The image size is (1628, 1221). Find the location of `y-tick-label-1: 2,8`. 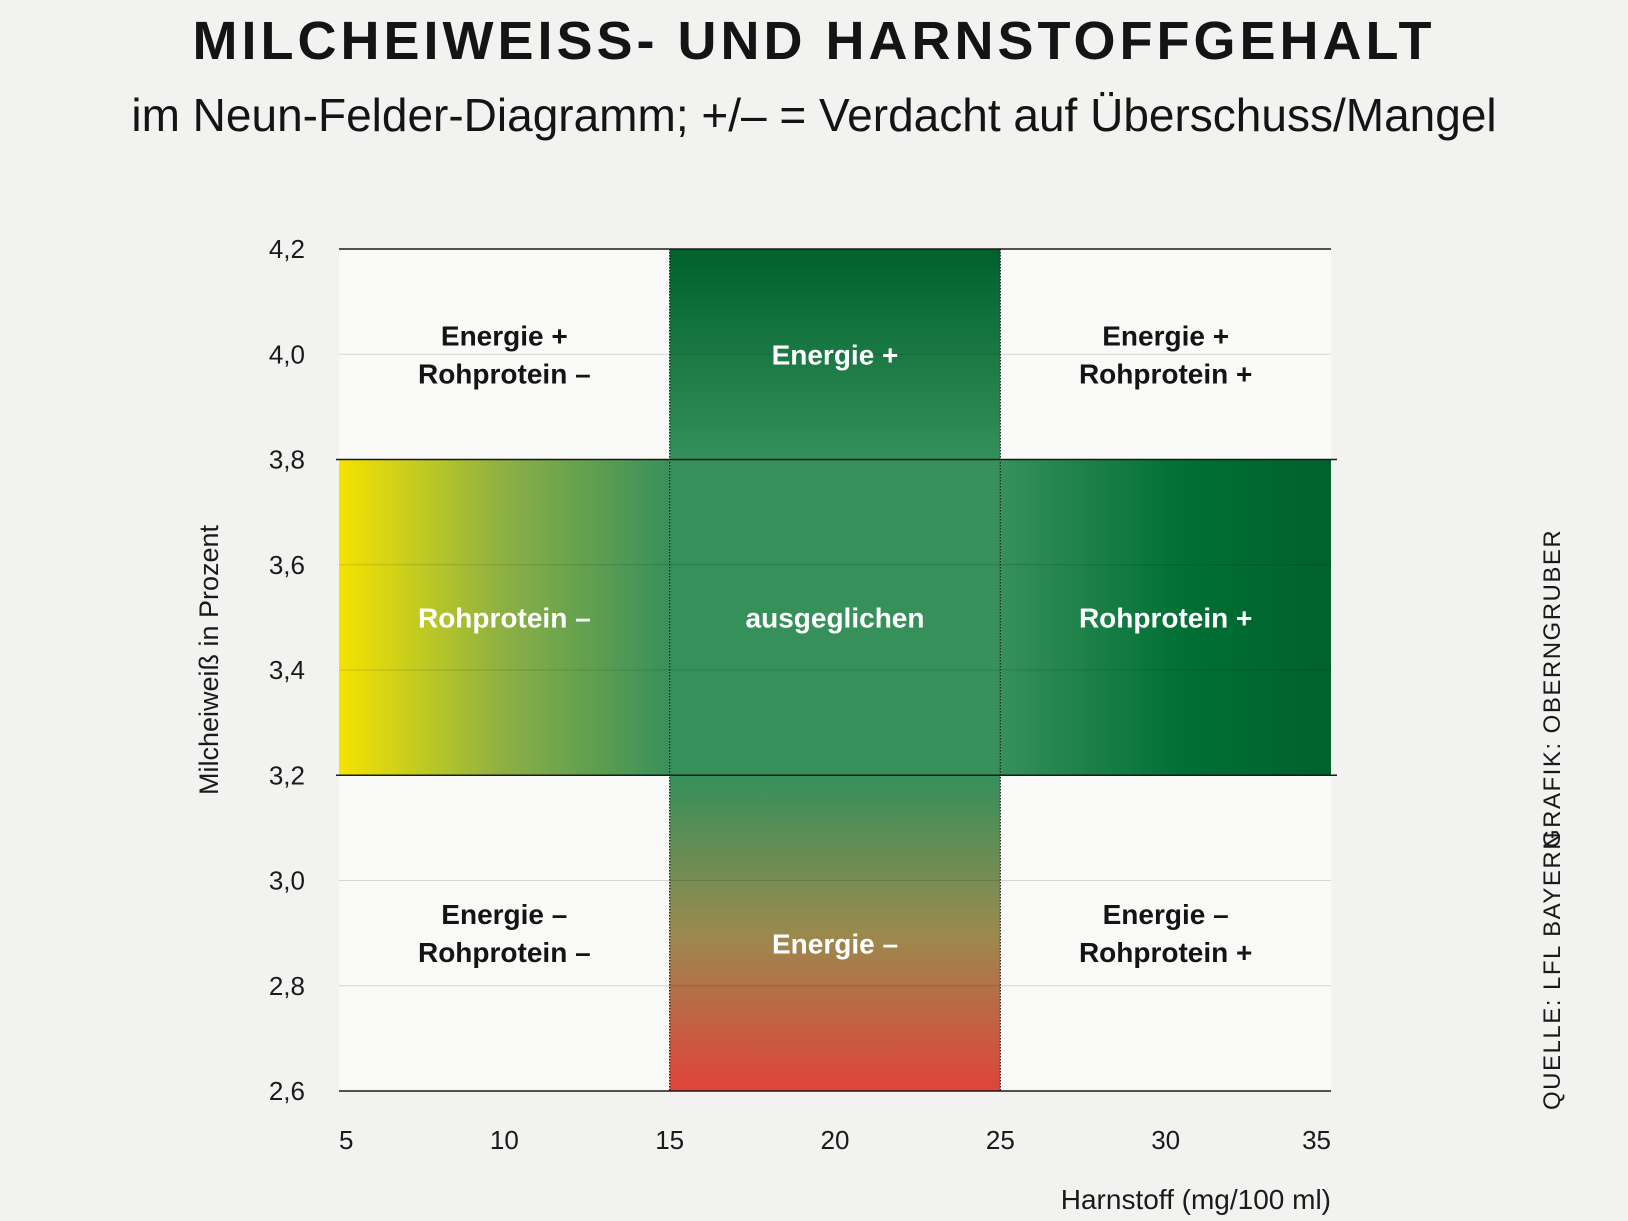

y-tick-label-1: 2,8 is located at coordinates (287, 986).